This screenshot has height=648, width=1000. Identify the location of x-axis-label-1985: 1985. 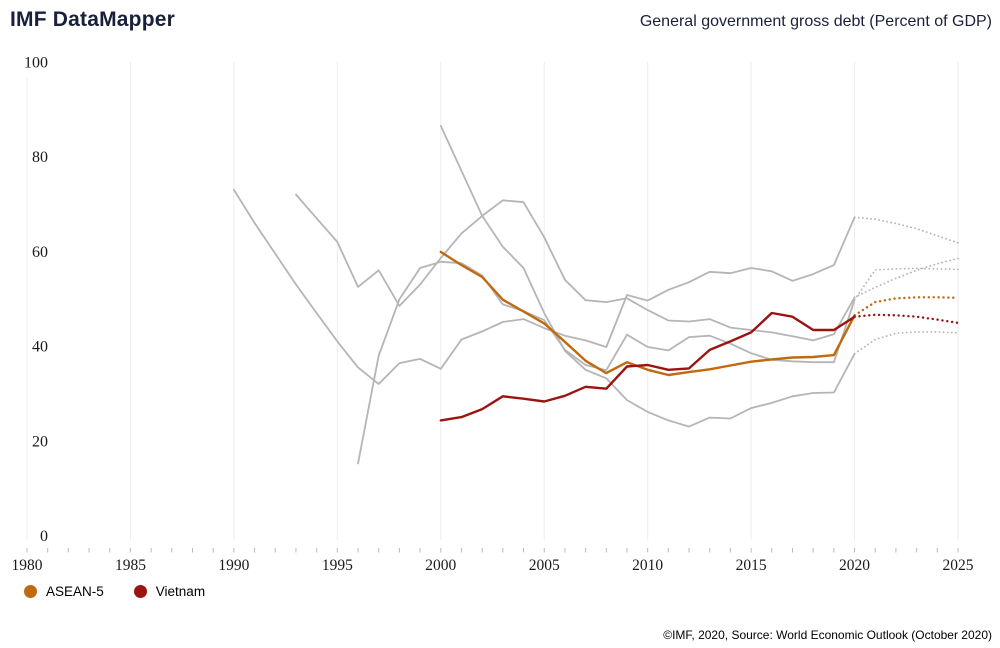
(130, 565).